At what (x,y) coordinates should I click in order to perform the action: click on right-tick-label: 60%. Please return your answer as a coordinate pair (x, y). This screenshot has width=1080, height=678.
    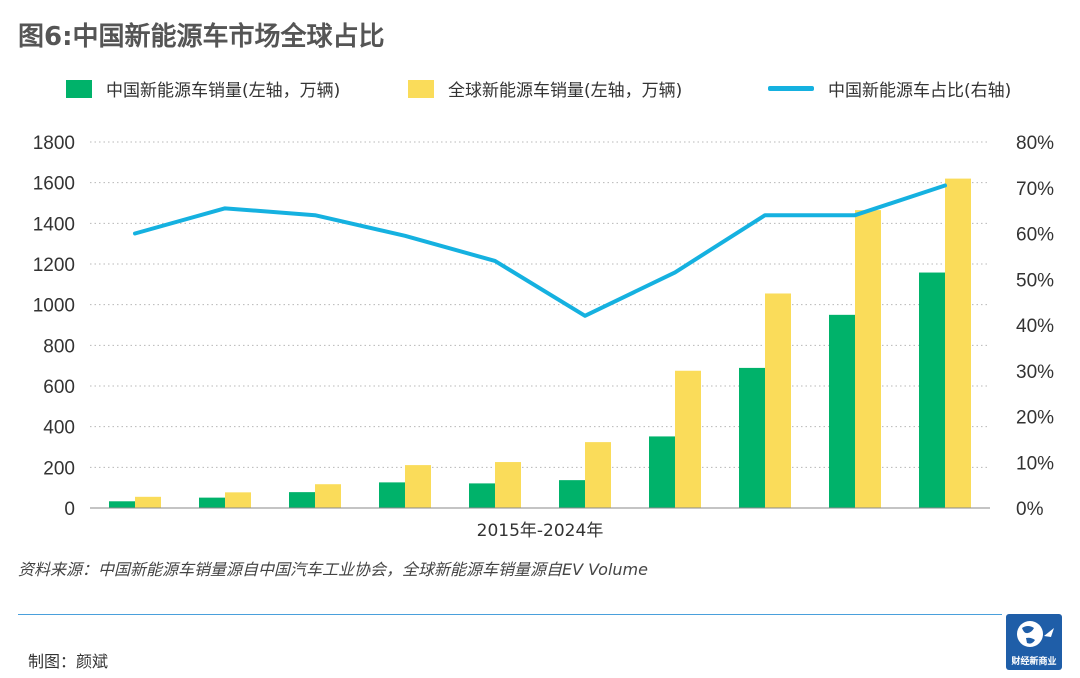
    Looking at the image, I should click on (1035, 235).